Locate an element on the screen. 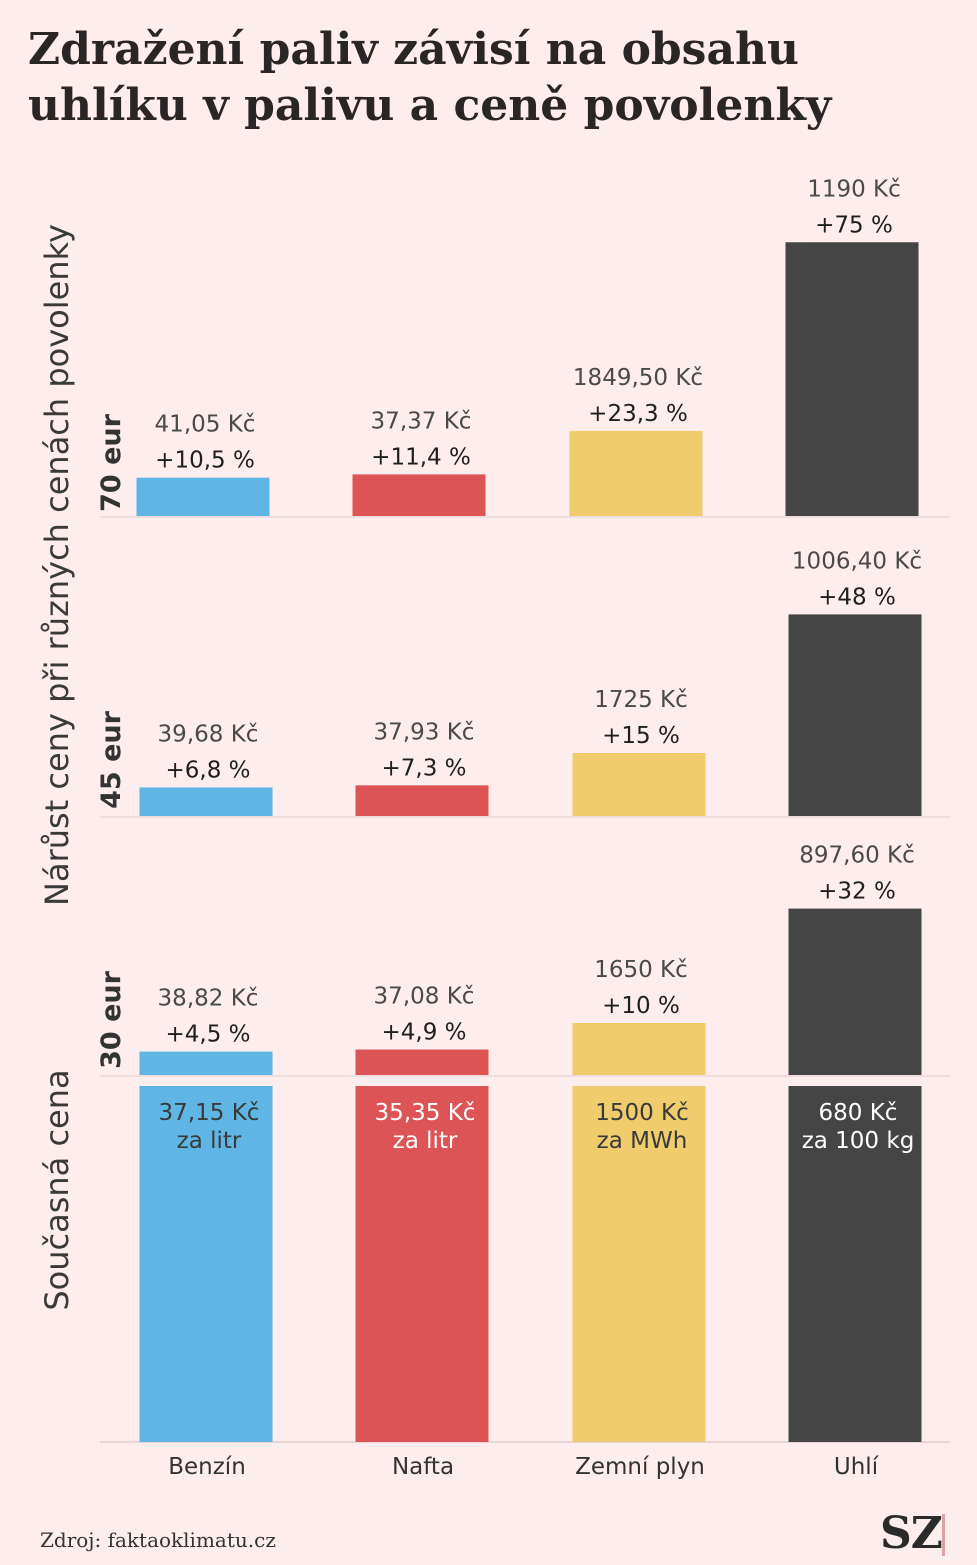 This screenshot has width=977, height=1565. increase-label-zemni-plyn: +10 % is located at coordinates (641, 1006).